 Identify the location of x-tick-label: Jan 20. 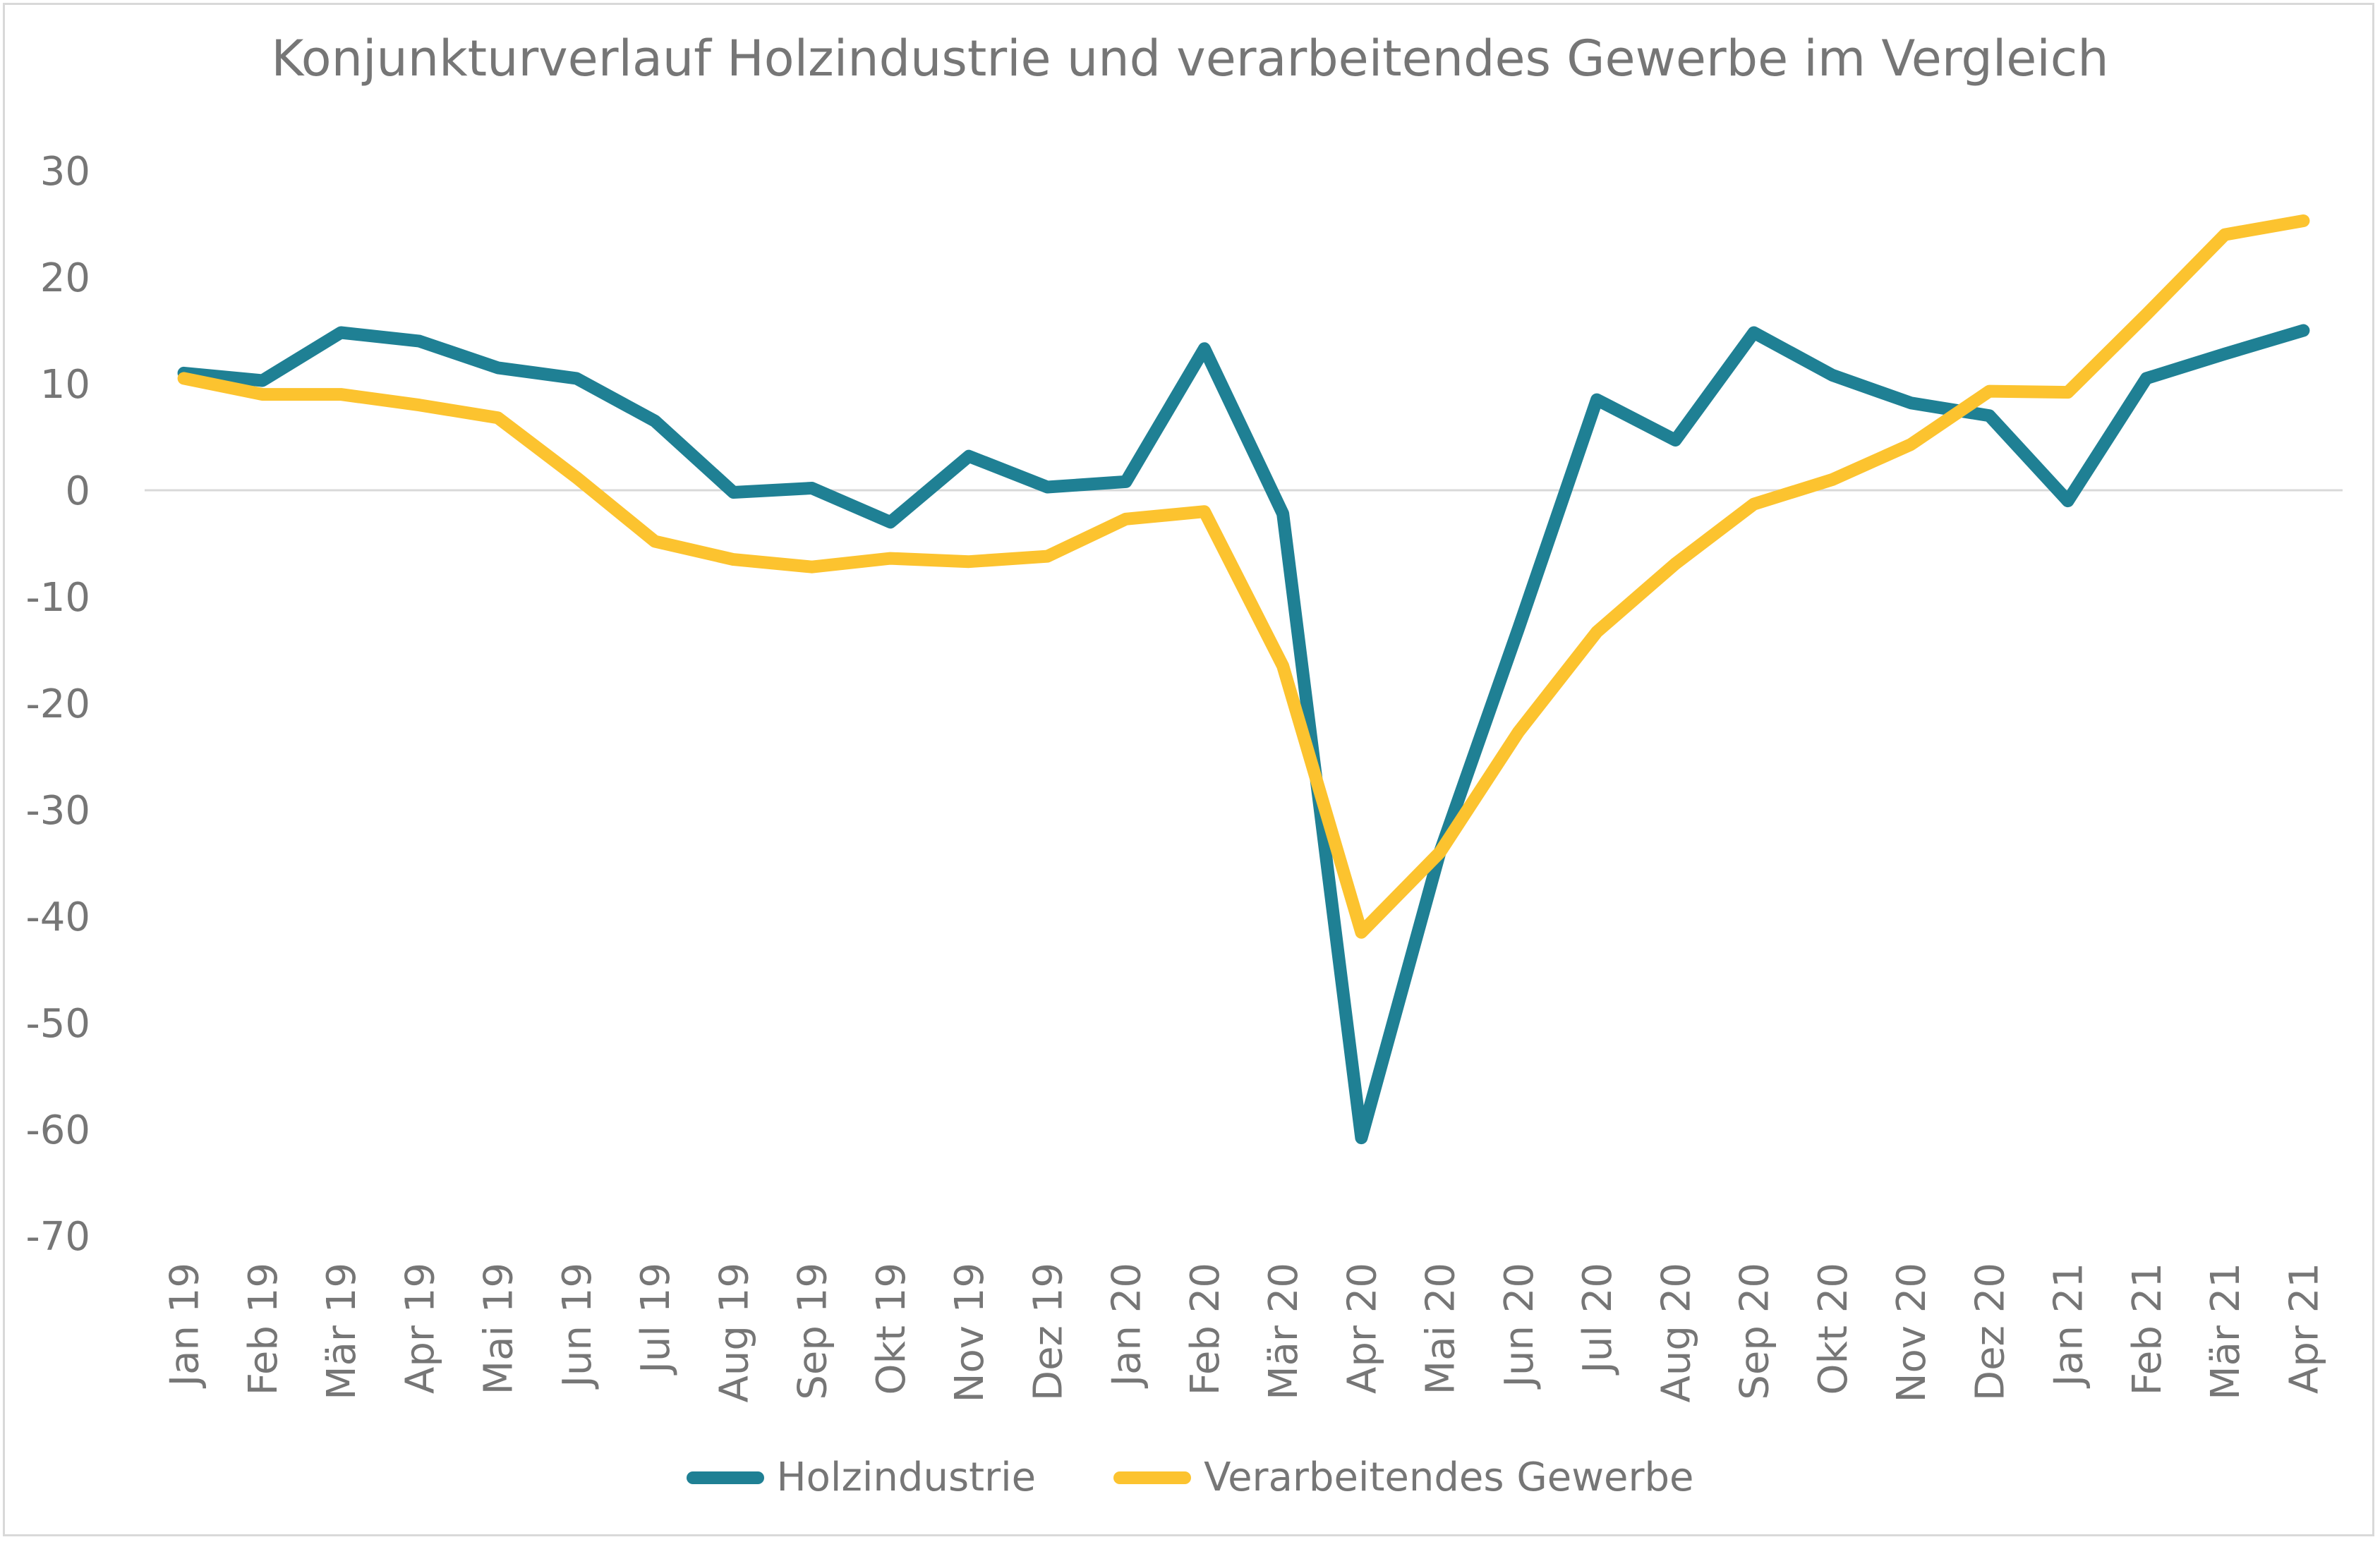
(1127, 1325).